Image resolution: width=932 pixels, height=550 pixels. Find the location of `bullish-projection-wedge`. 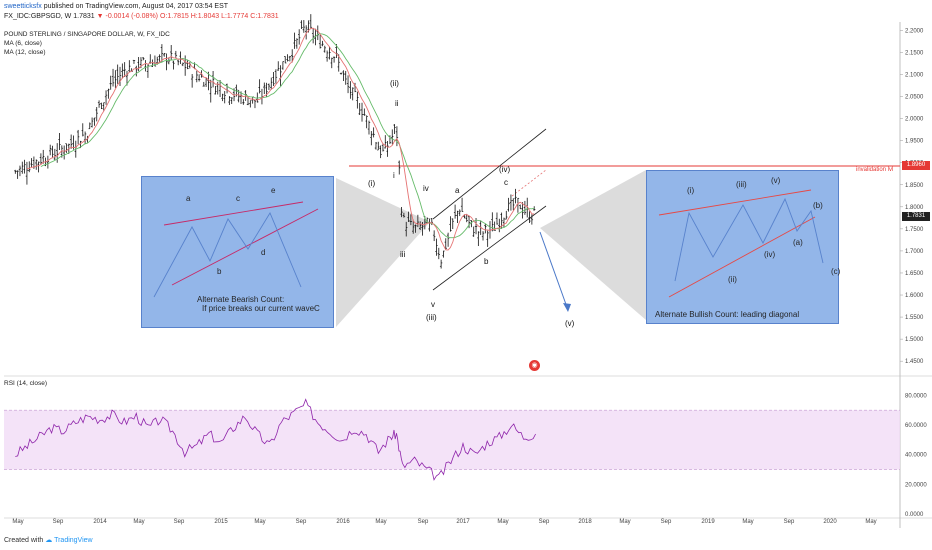

bullish-projection-wedge is located at coordinates (593, 245).